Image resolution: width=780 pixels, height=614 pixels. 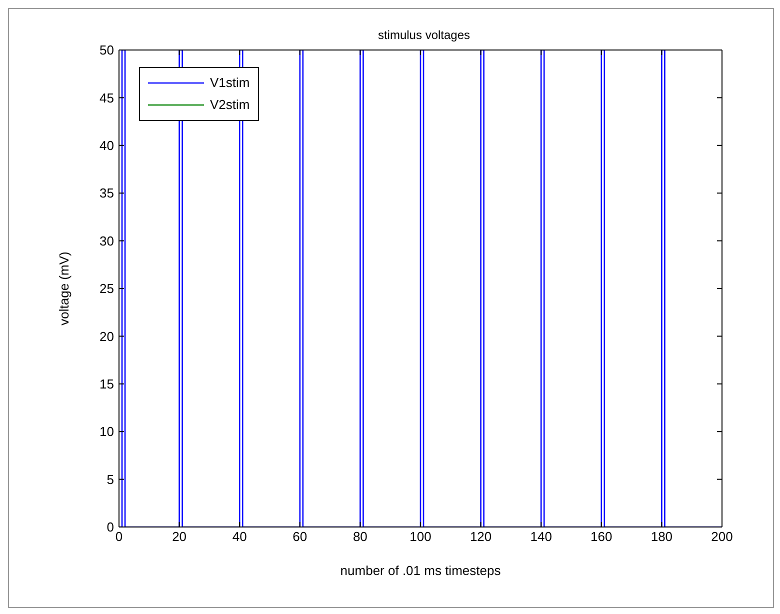 What do you see at coordinates (661, 536) in the screenshot?
I see `x-tick-label: 180` at bounding box center [661, 536].